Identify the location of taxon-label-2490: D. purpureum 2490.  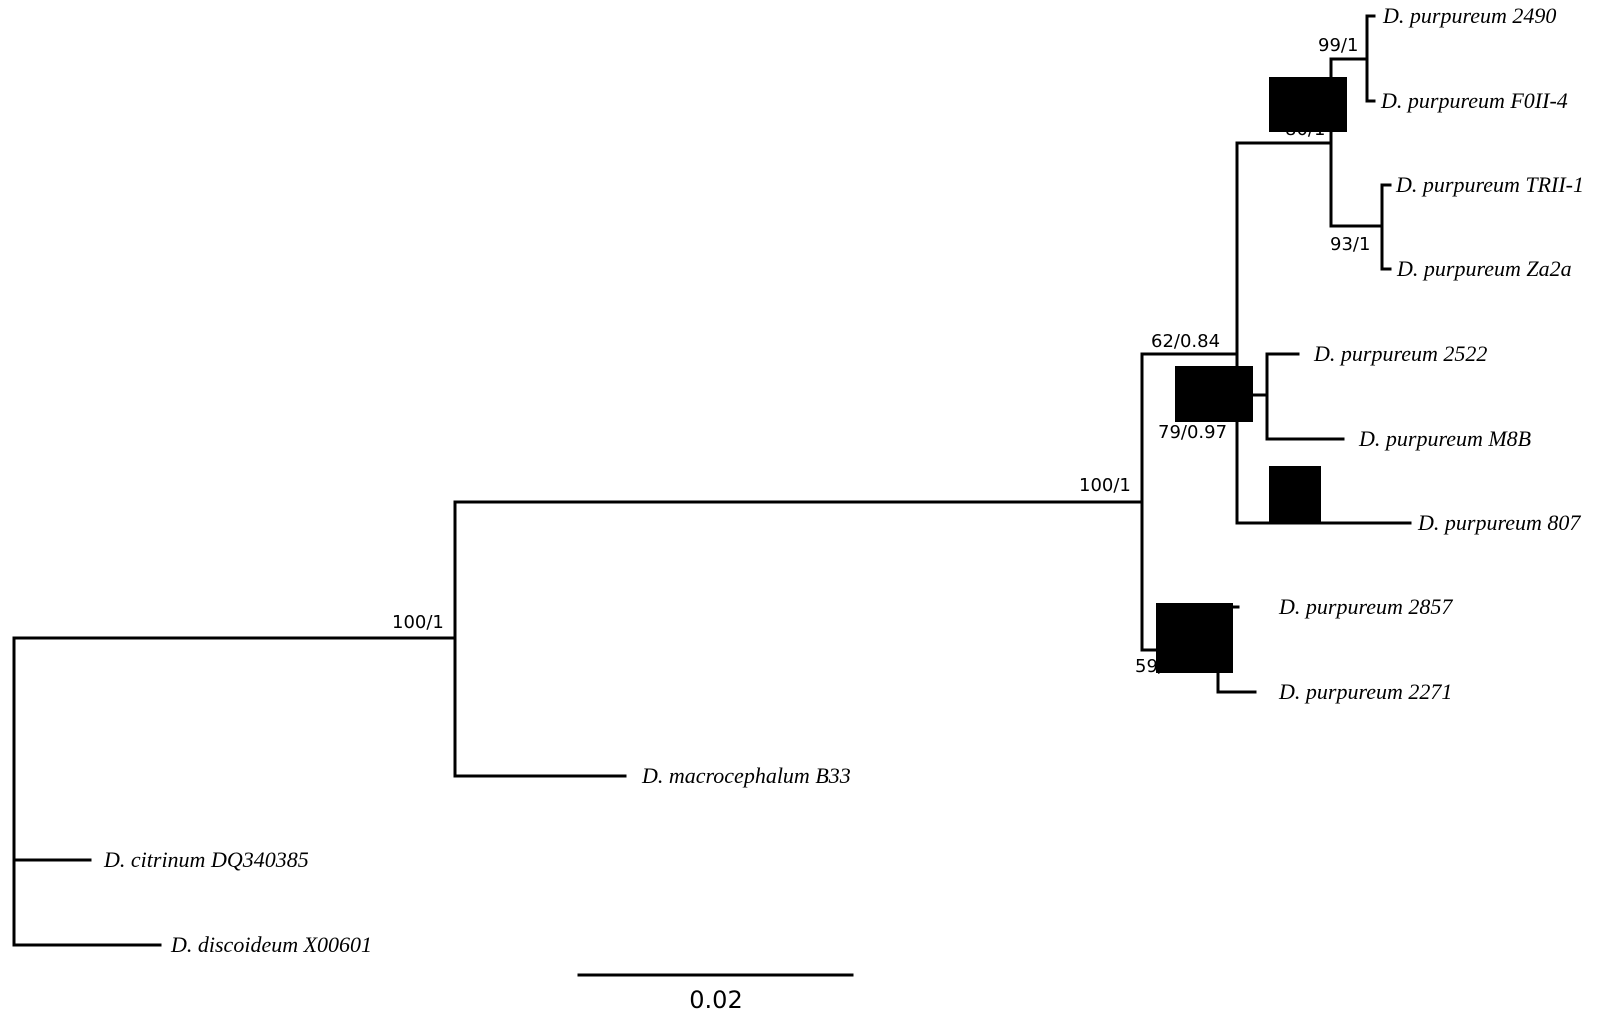
(1469, 15).